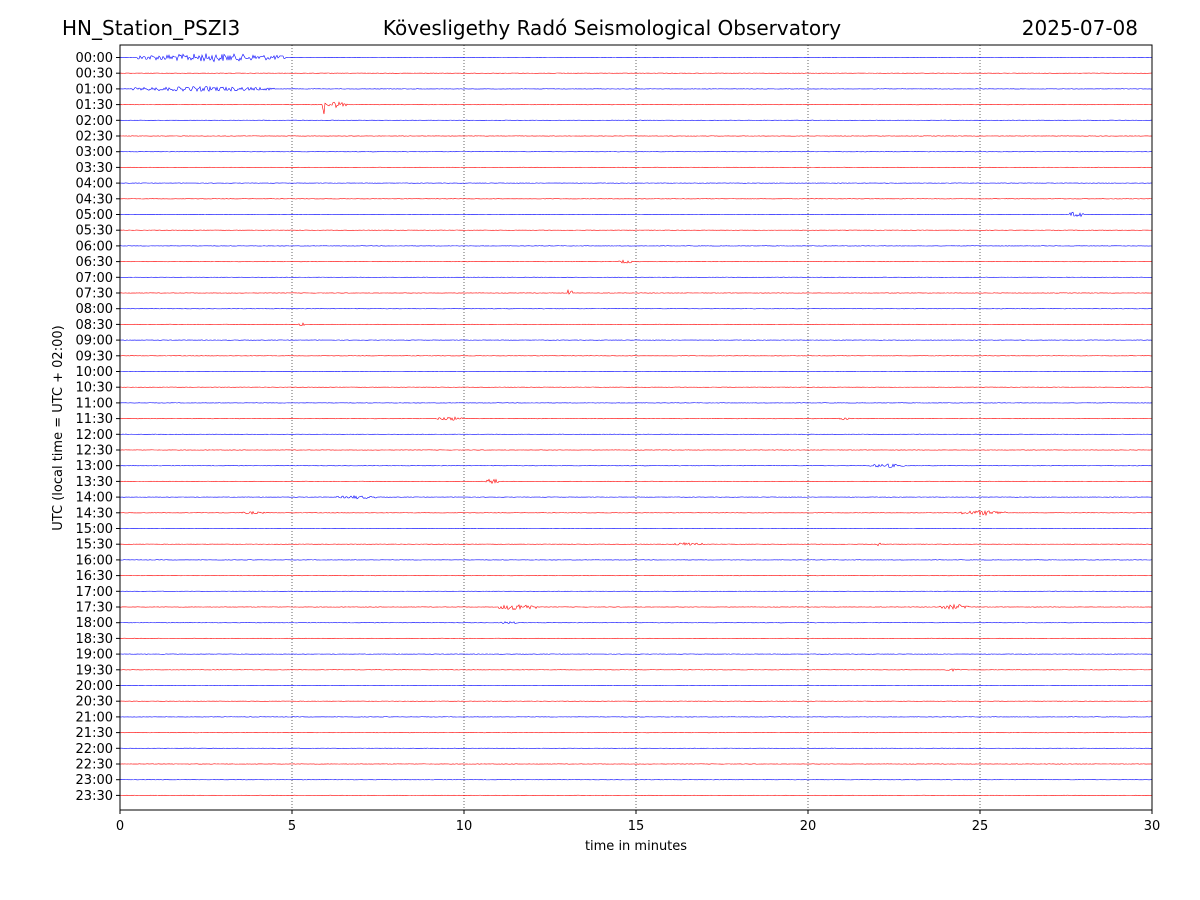 The image size is (1200, 900). I want to click on y-tick-label: 06:00, so click(94, 246).